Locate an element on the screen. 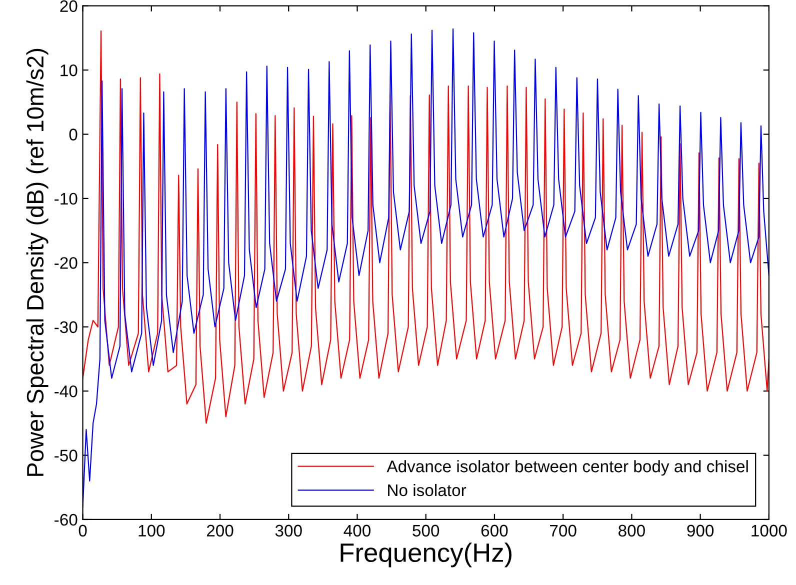 This screenshot has width=796, height=585. y-tick-label: 20 is located at coordinates (69, 6).